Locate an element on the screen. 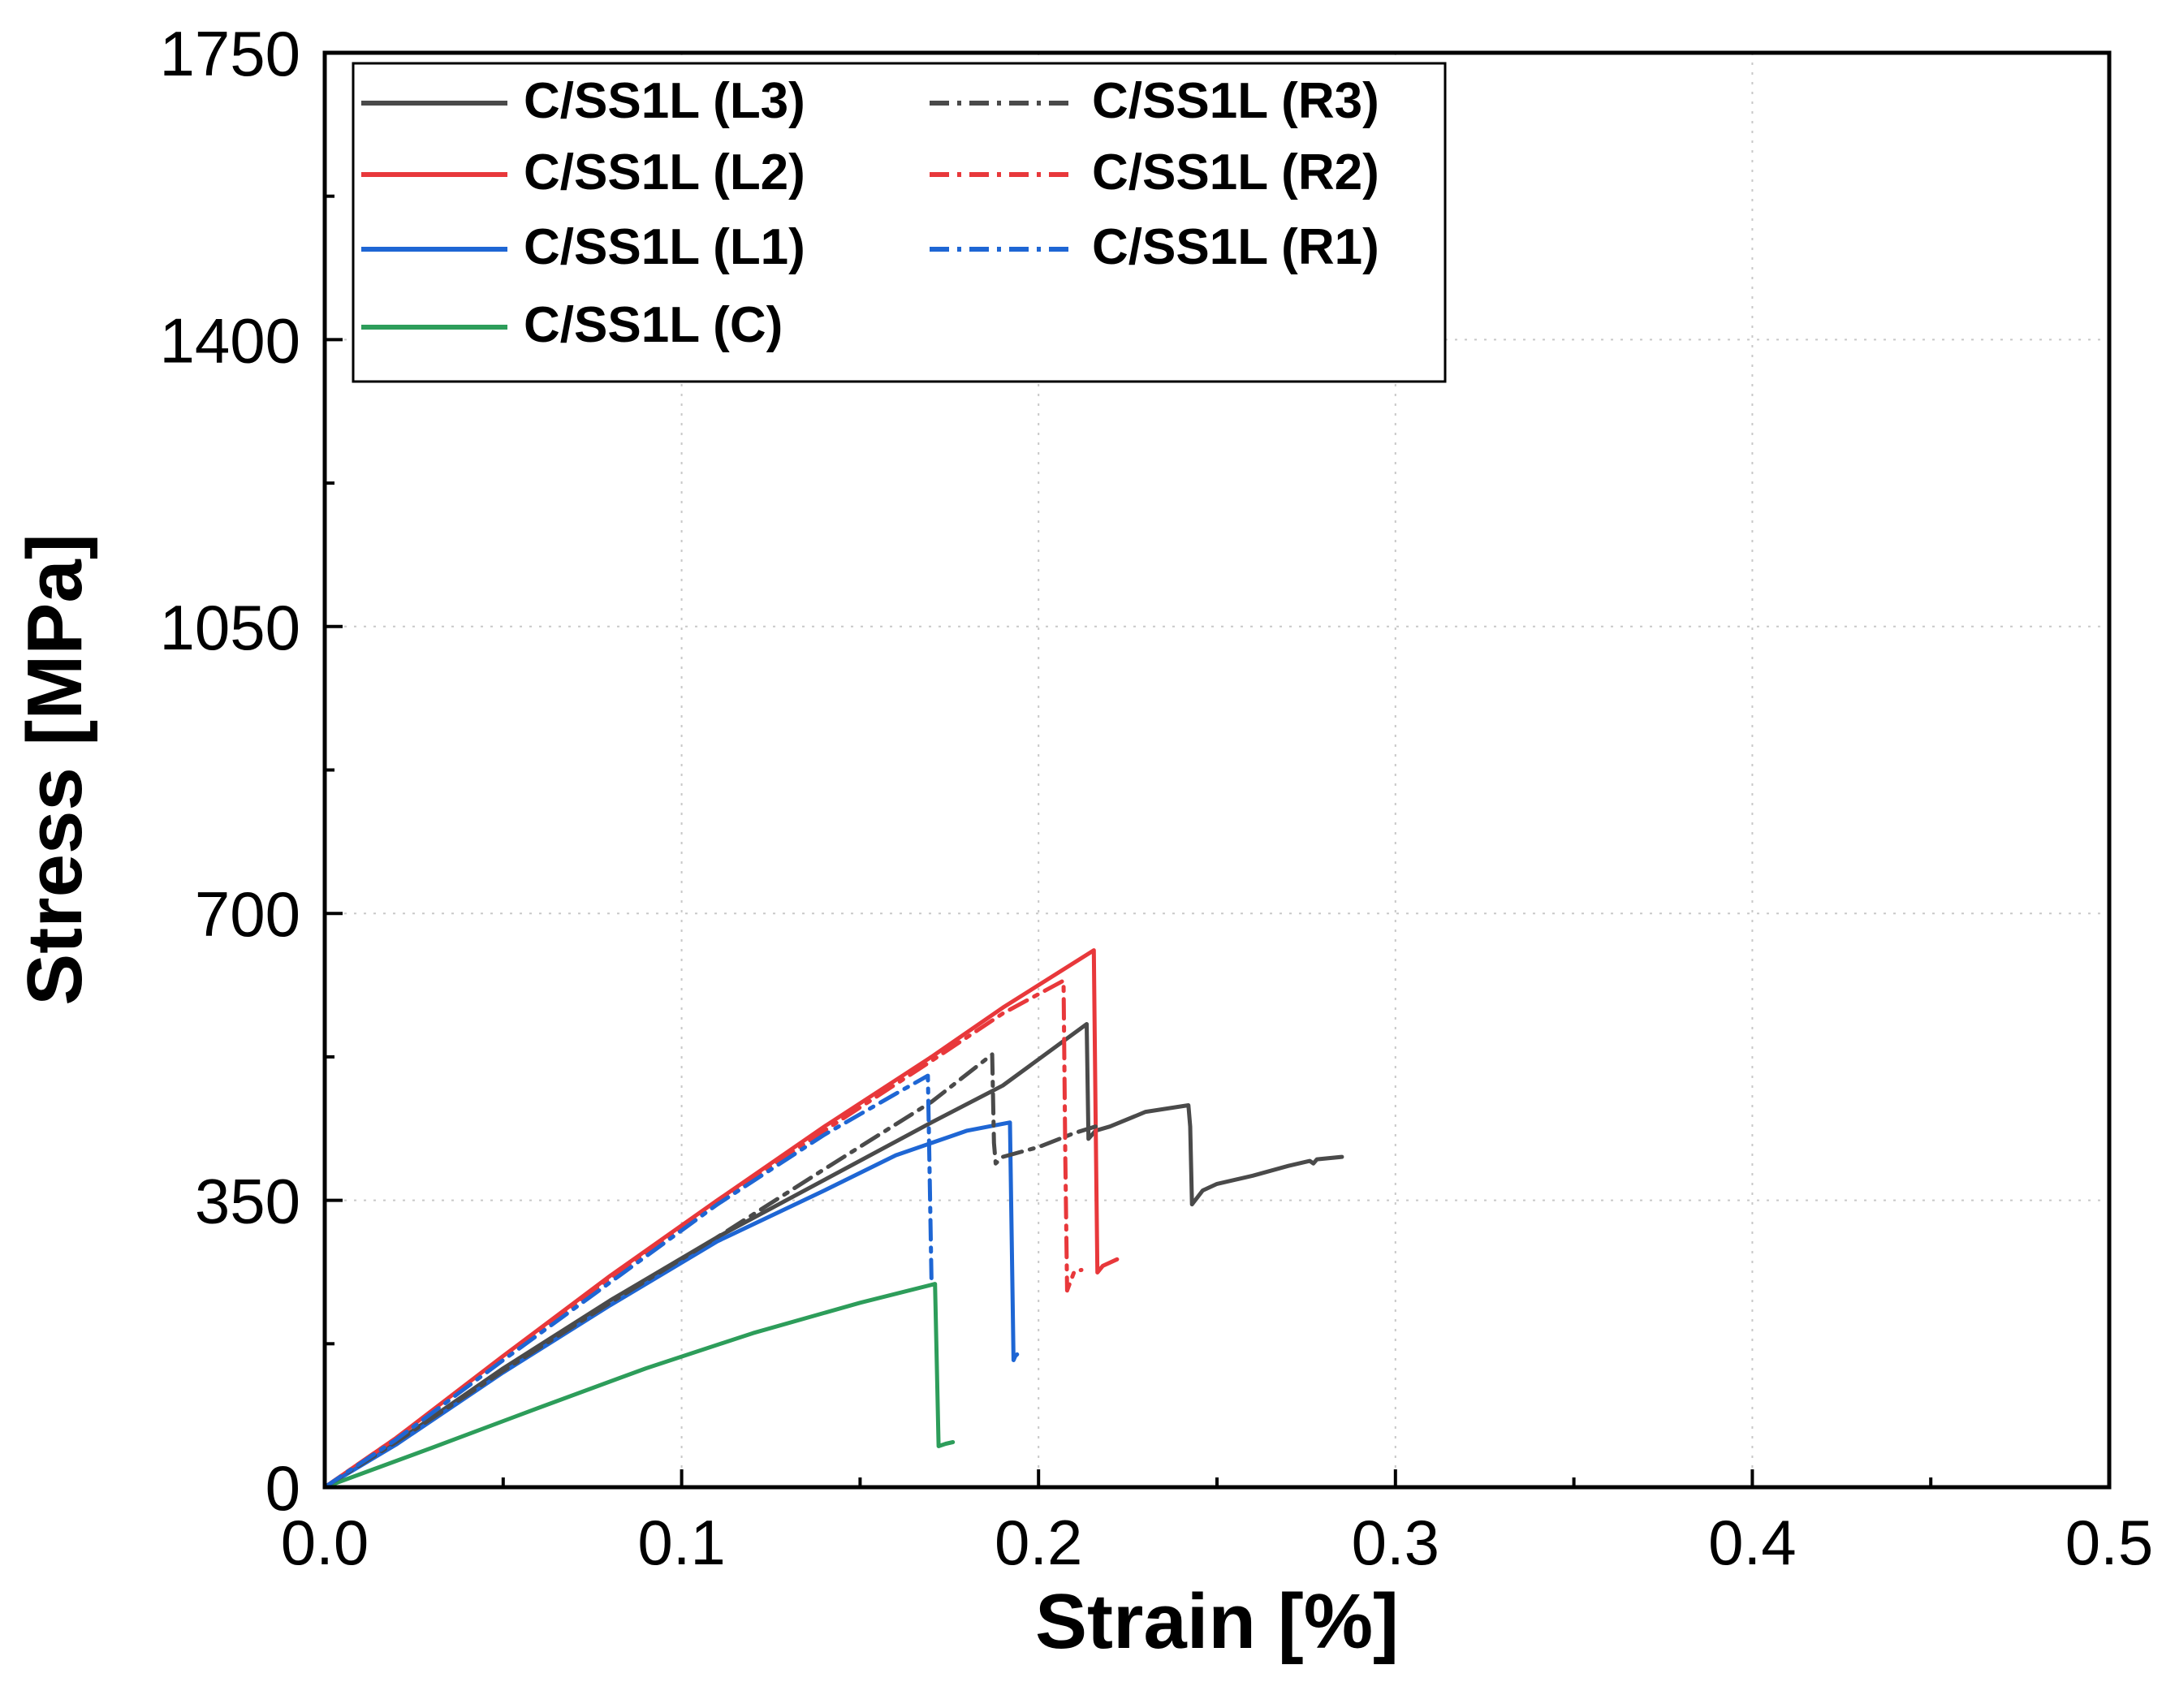 The width and height of the screenshot is (2162, 1708). series-line-c-ss1l-r3 is located at coordinates (710, 1271).